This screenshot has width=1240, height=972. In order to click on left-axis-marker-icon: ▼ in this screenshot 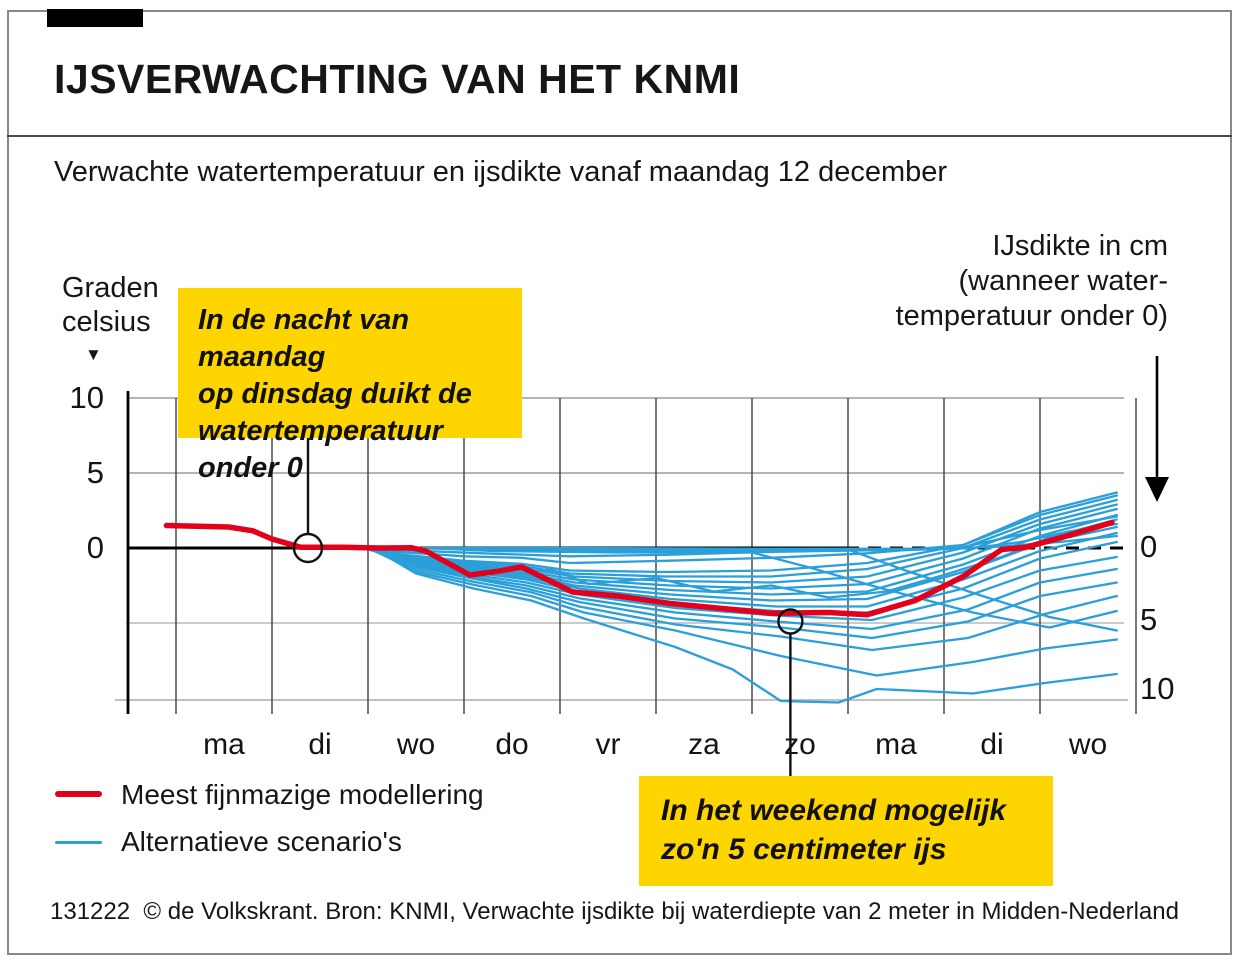, I will do `click(93, 354)`.